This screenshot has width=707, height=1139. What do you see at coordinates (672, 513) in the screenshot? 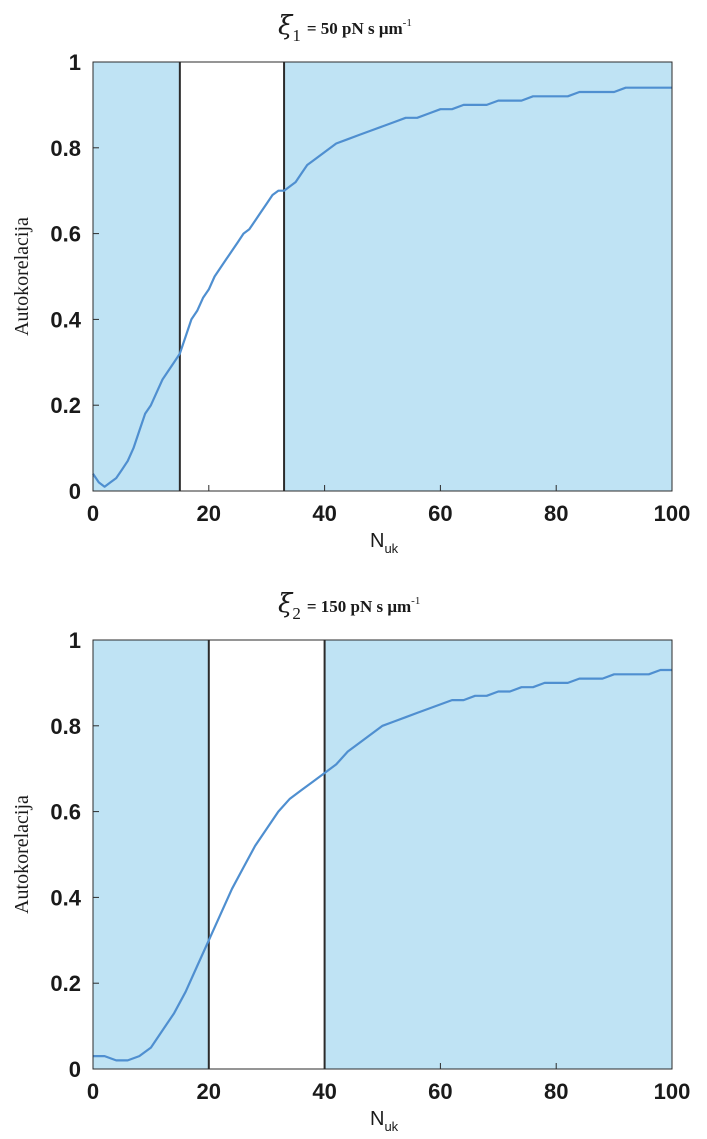
I see `chart-1-xtick-label-5: 100` at bounding box center [672, 513].